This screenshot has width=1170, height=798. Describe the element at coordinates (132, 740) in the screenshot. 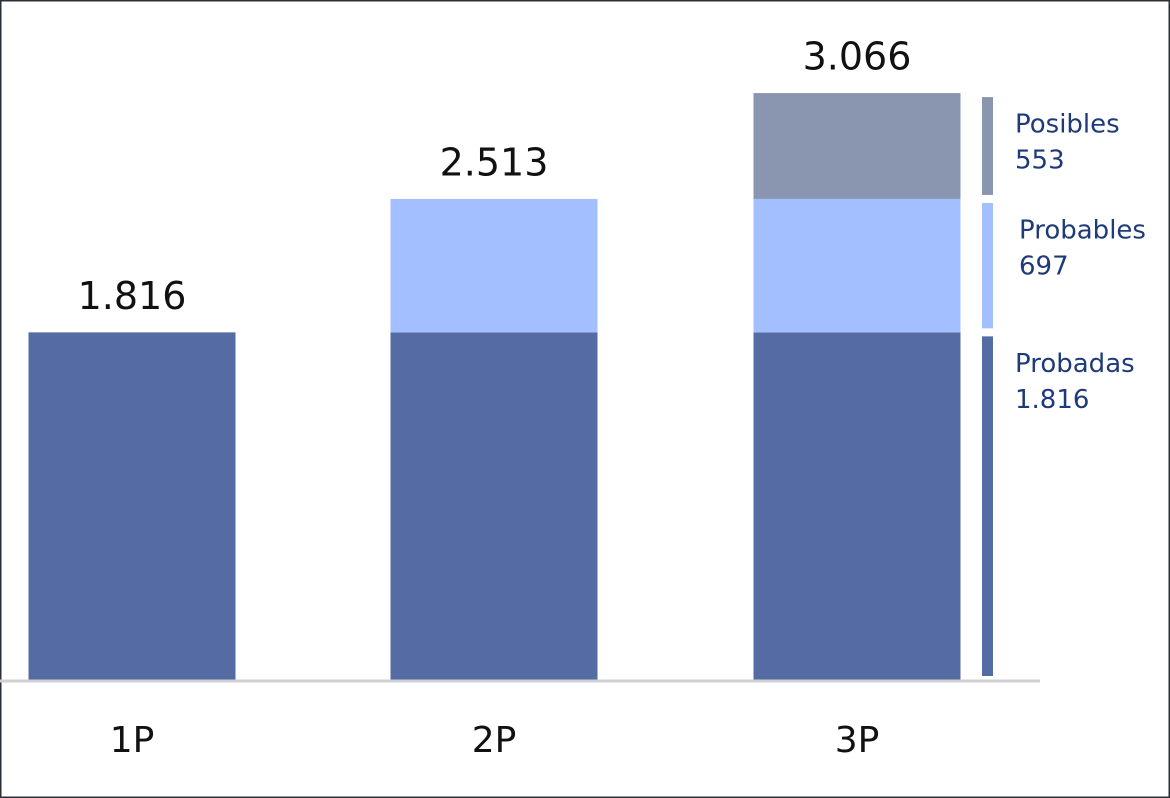

I see `x-tick-label: 1P` at that location.